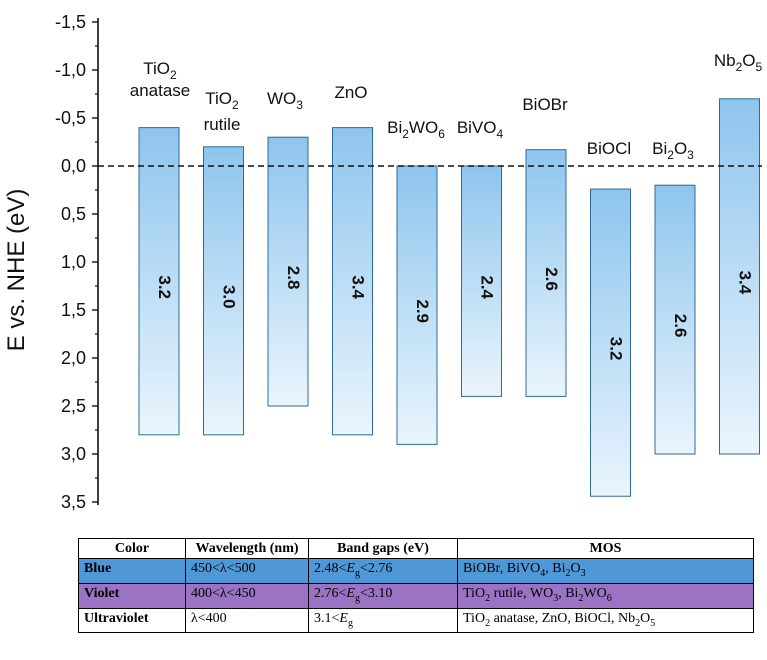  Describe the element at coordinates (487, 287) in the screenshot. I see `band-gap-label: 2.4` at that location.